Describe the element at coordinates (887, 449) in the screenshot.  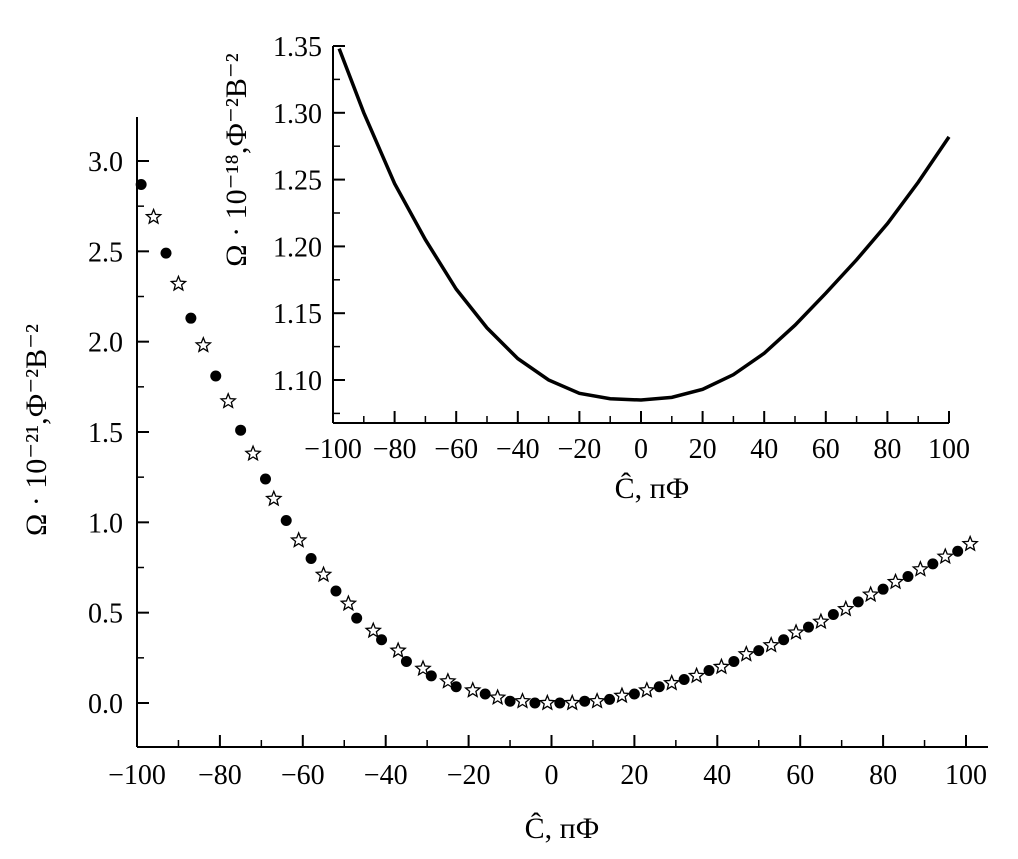
I see `inset-x-tick-label: 80` at that location.